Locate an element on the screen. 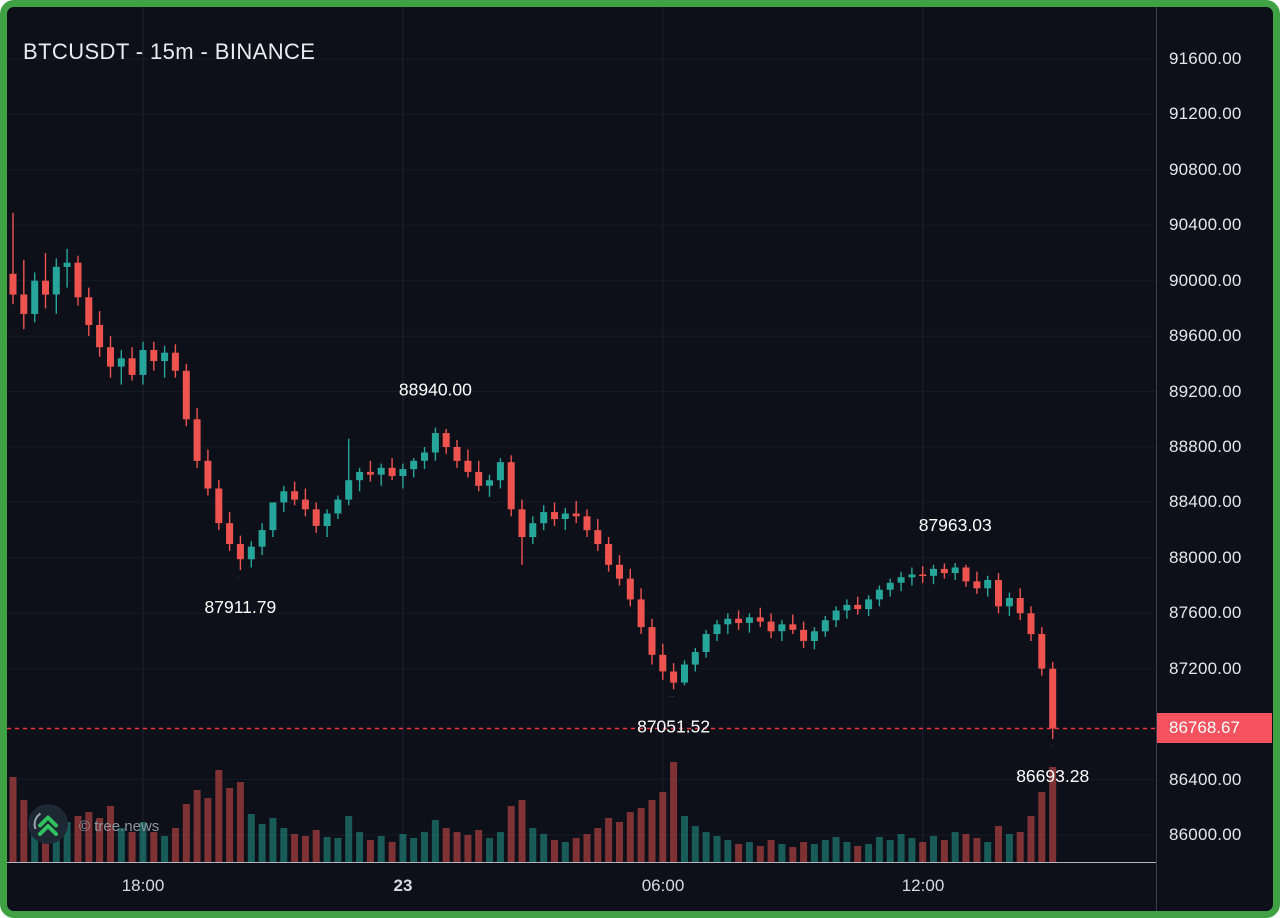  tree-news-logo-icon is located at coordinates (48, 826).